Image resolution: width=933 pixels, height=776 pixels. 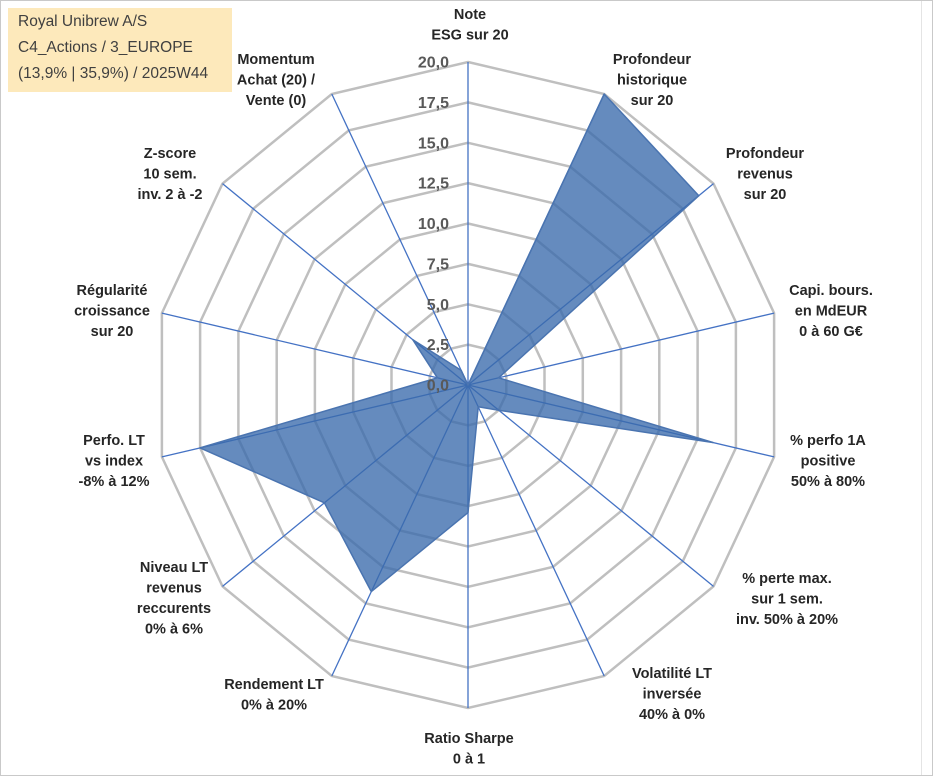 What do you see at coordinates (174, 630) in the screenshot?
I see `axis-label-line: 0% à 6%` at bounding box center [174, 630].